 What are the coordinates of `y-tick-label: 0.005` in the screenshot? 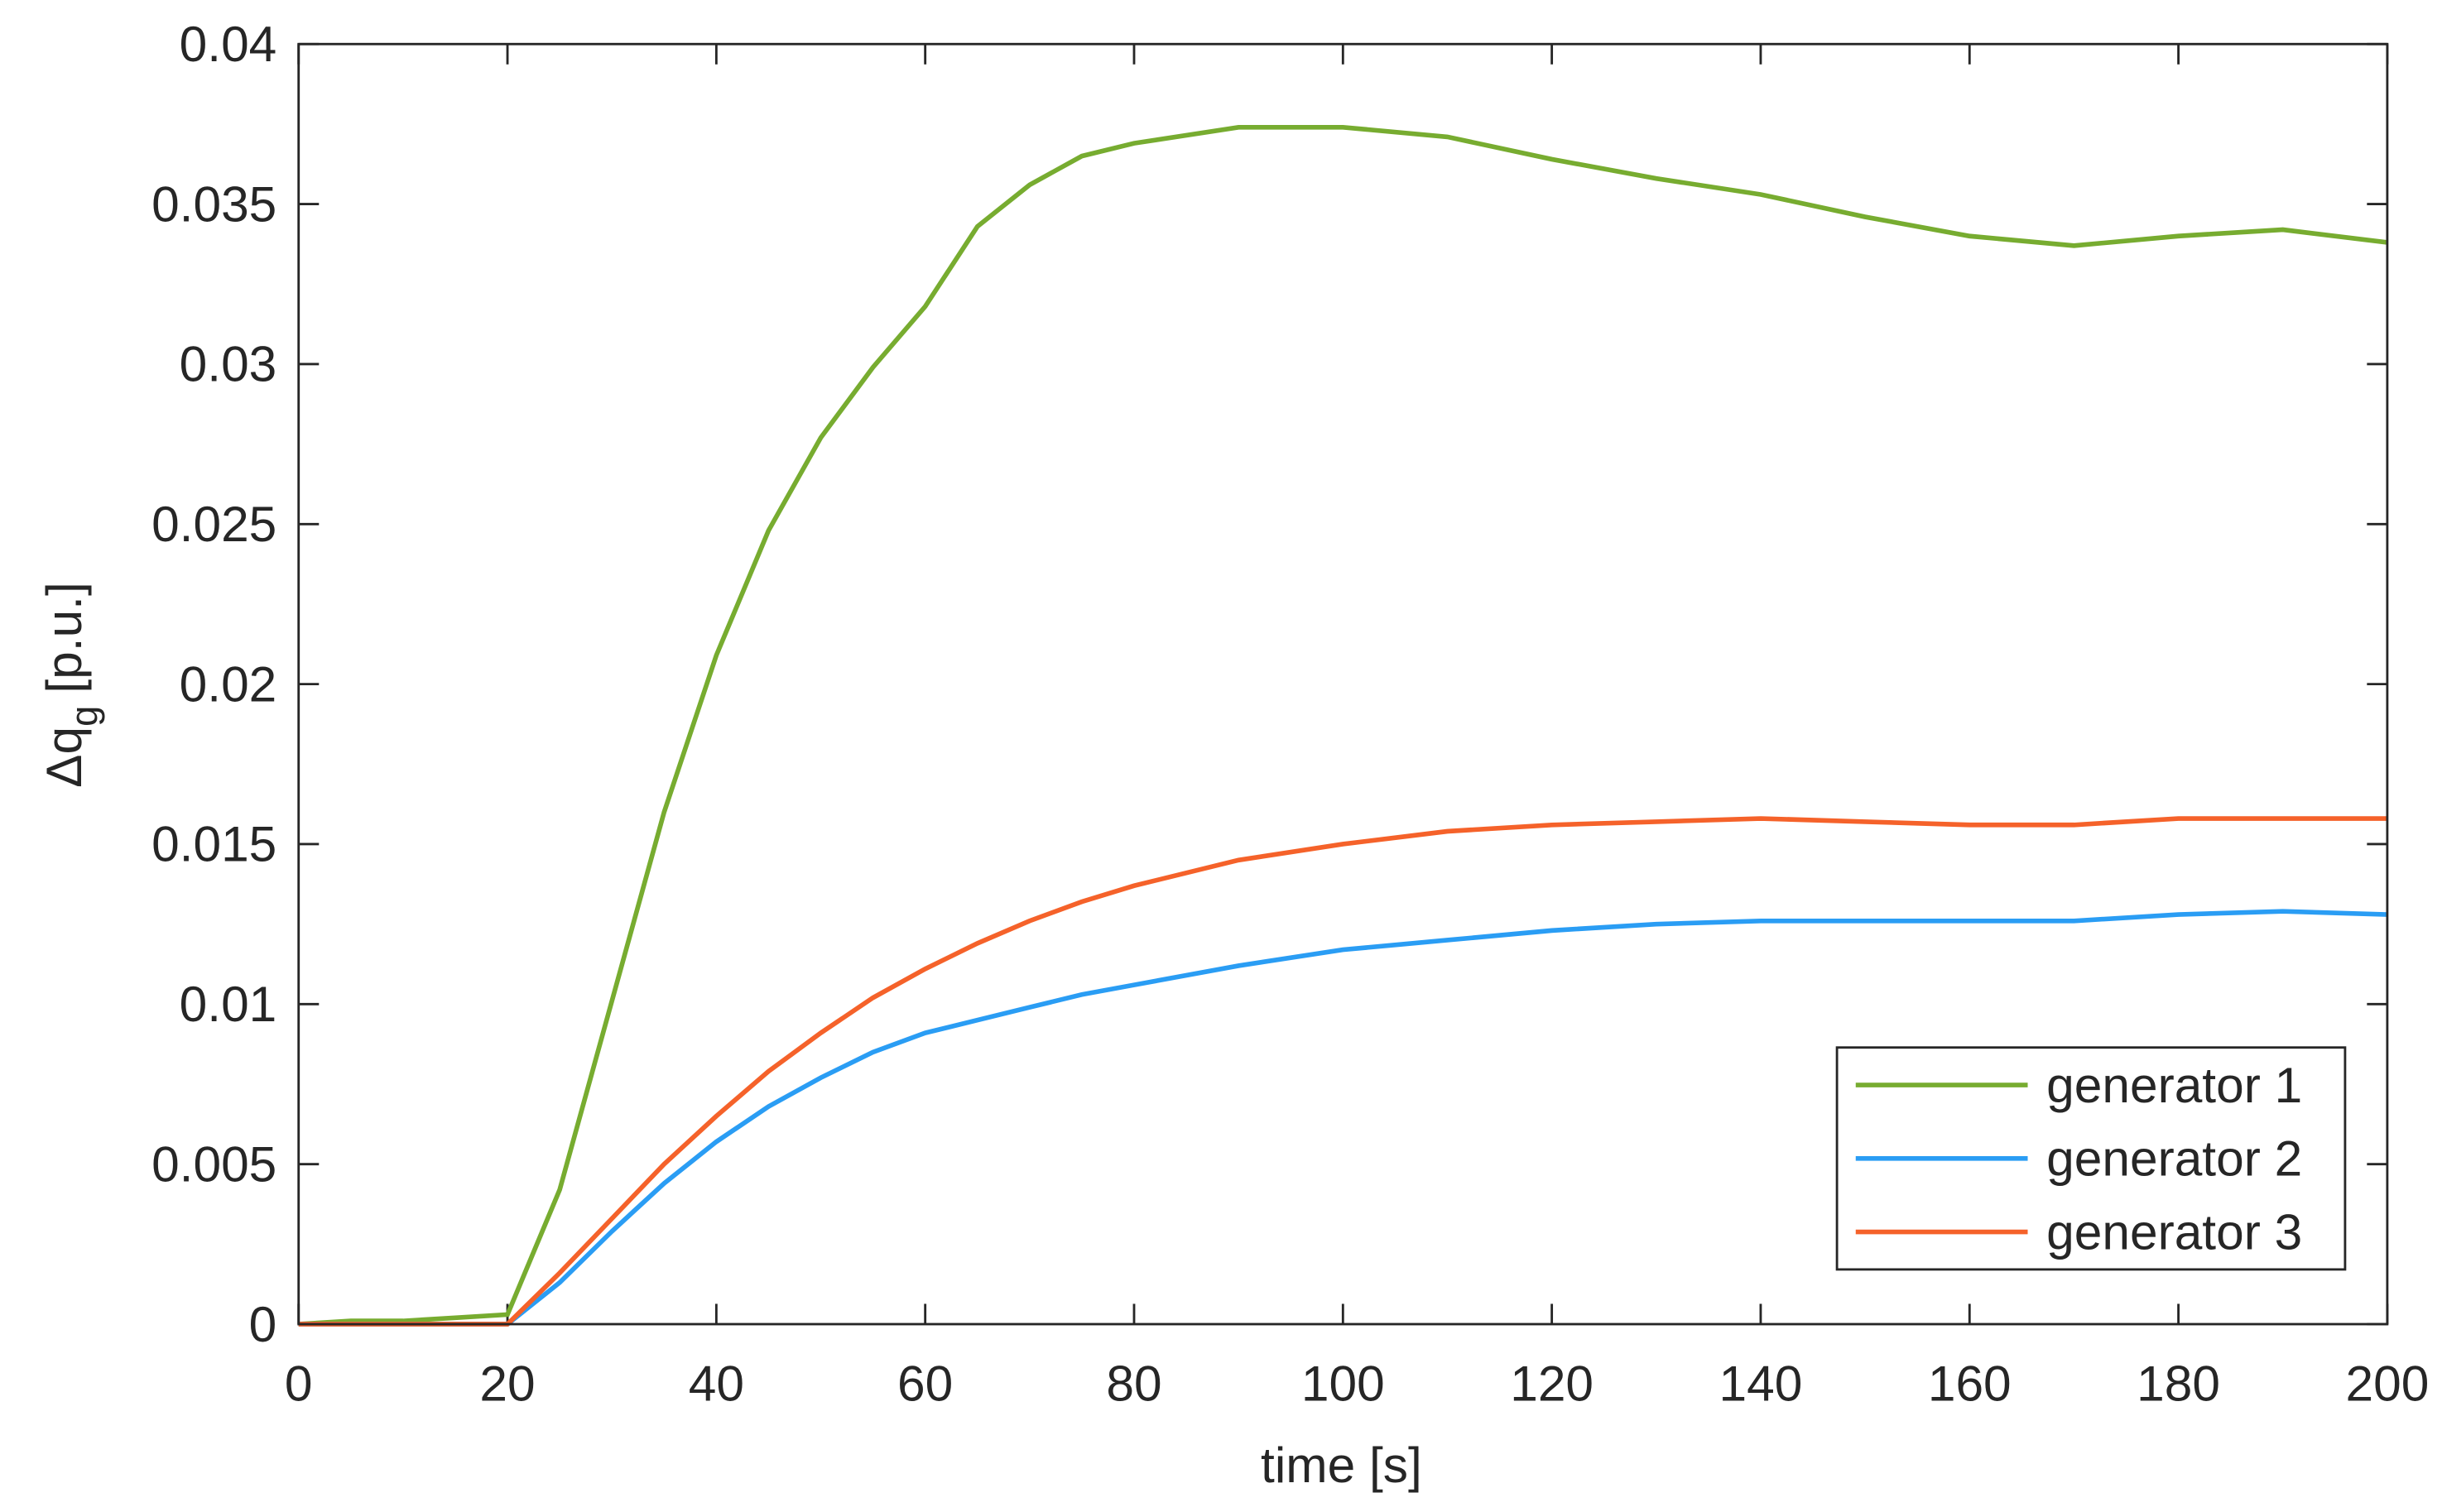 It's located at (214, 1163).